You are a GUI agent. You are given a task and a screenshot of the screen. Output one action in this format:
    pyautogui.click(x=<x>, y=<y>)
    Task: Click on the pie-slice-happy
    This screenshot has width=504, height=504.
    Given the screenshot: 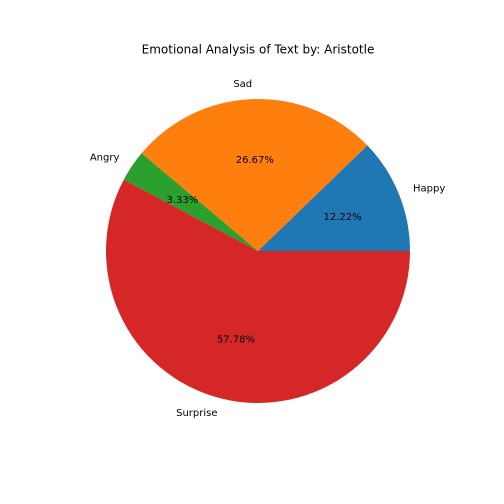 What is the action you would take?
    pyautogui.click(x=334, y=198)
    